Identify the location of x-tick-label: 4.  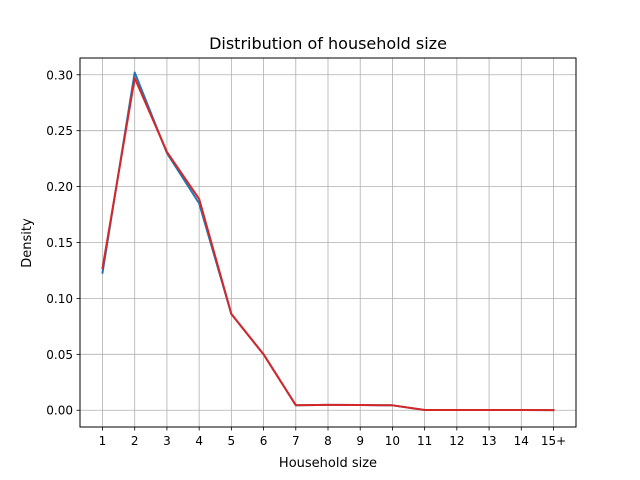
(199, 441).